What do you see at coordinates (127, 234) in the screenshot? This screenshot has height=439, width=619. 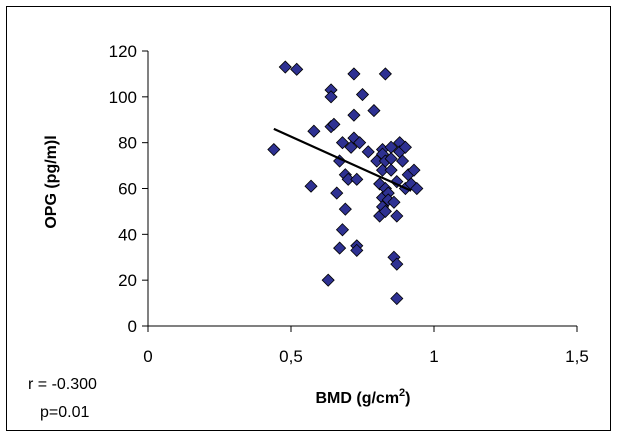 I see `y-tick-label: 40` at bounding box center [127, 234].